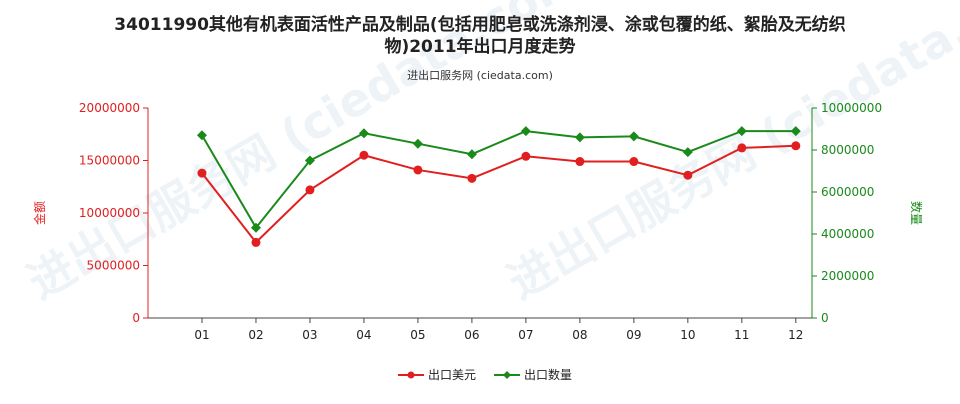 Image resolution: width=960 pixels, height=404 pixels. Describe the element at coordinates (795, 335) in the screenshot. I see `x-axis-tick-label: 12` at that location.